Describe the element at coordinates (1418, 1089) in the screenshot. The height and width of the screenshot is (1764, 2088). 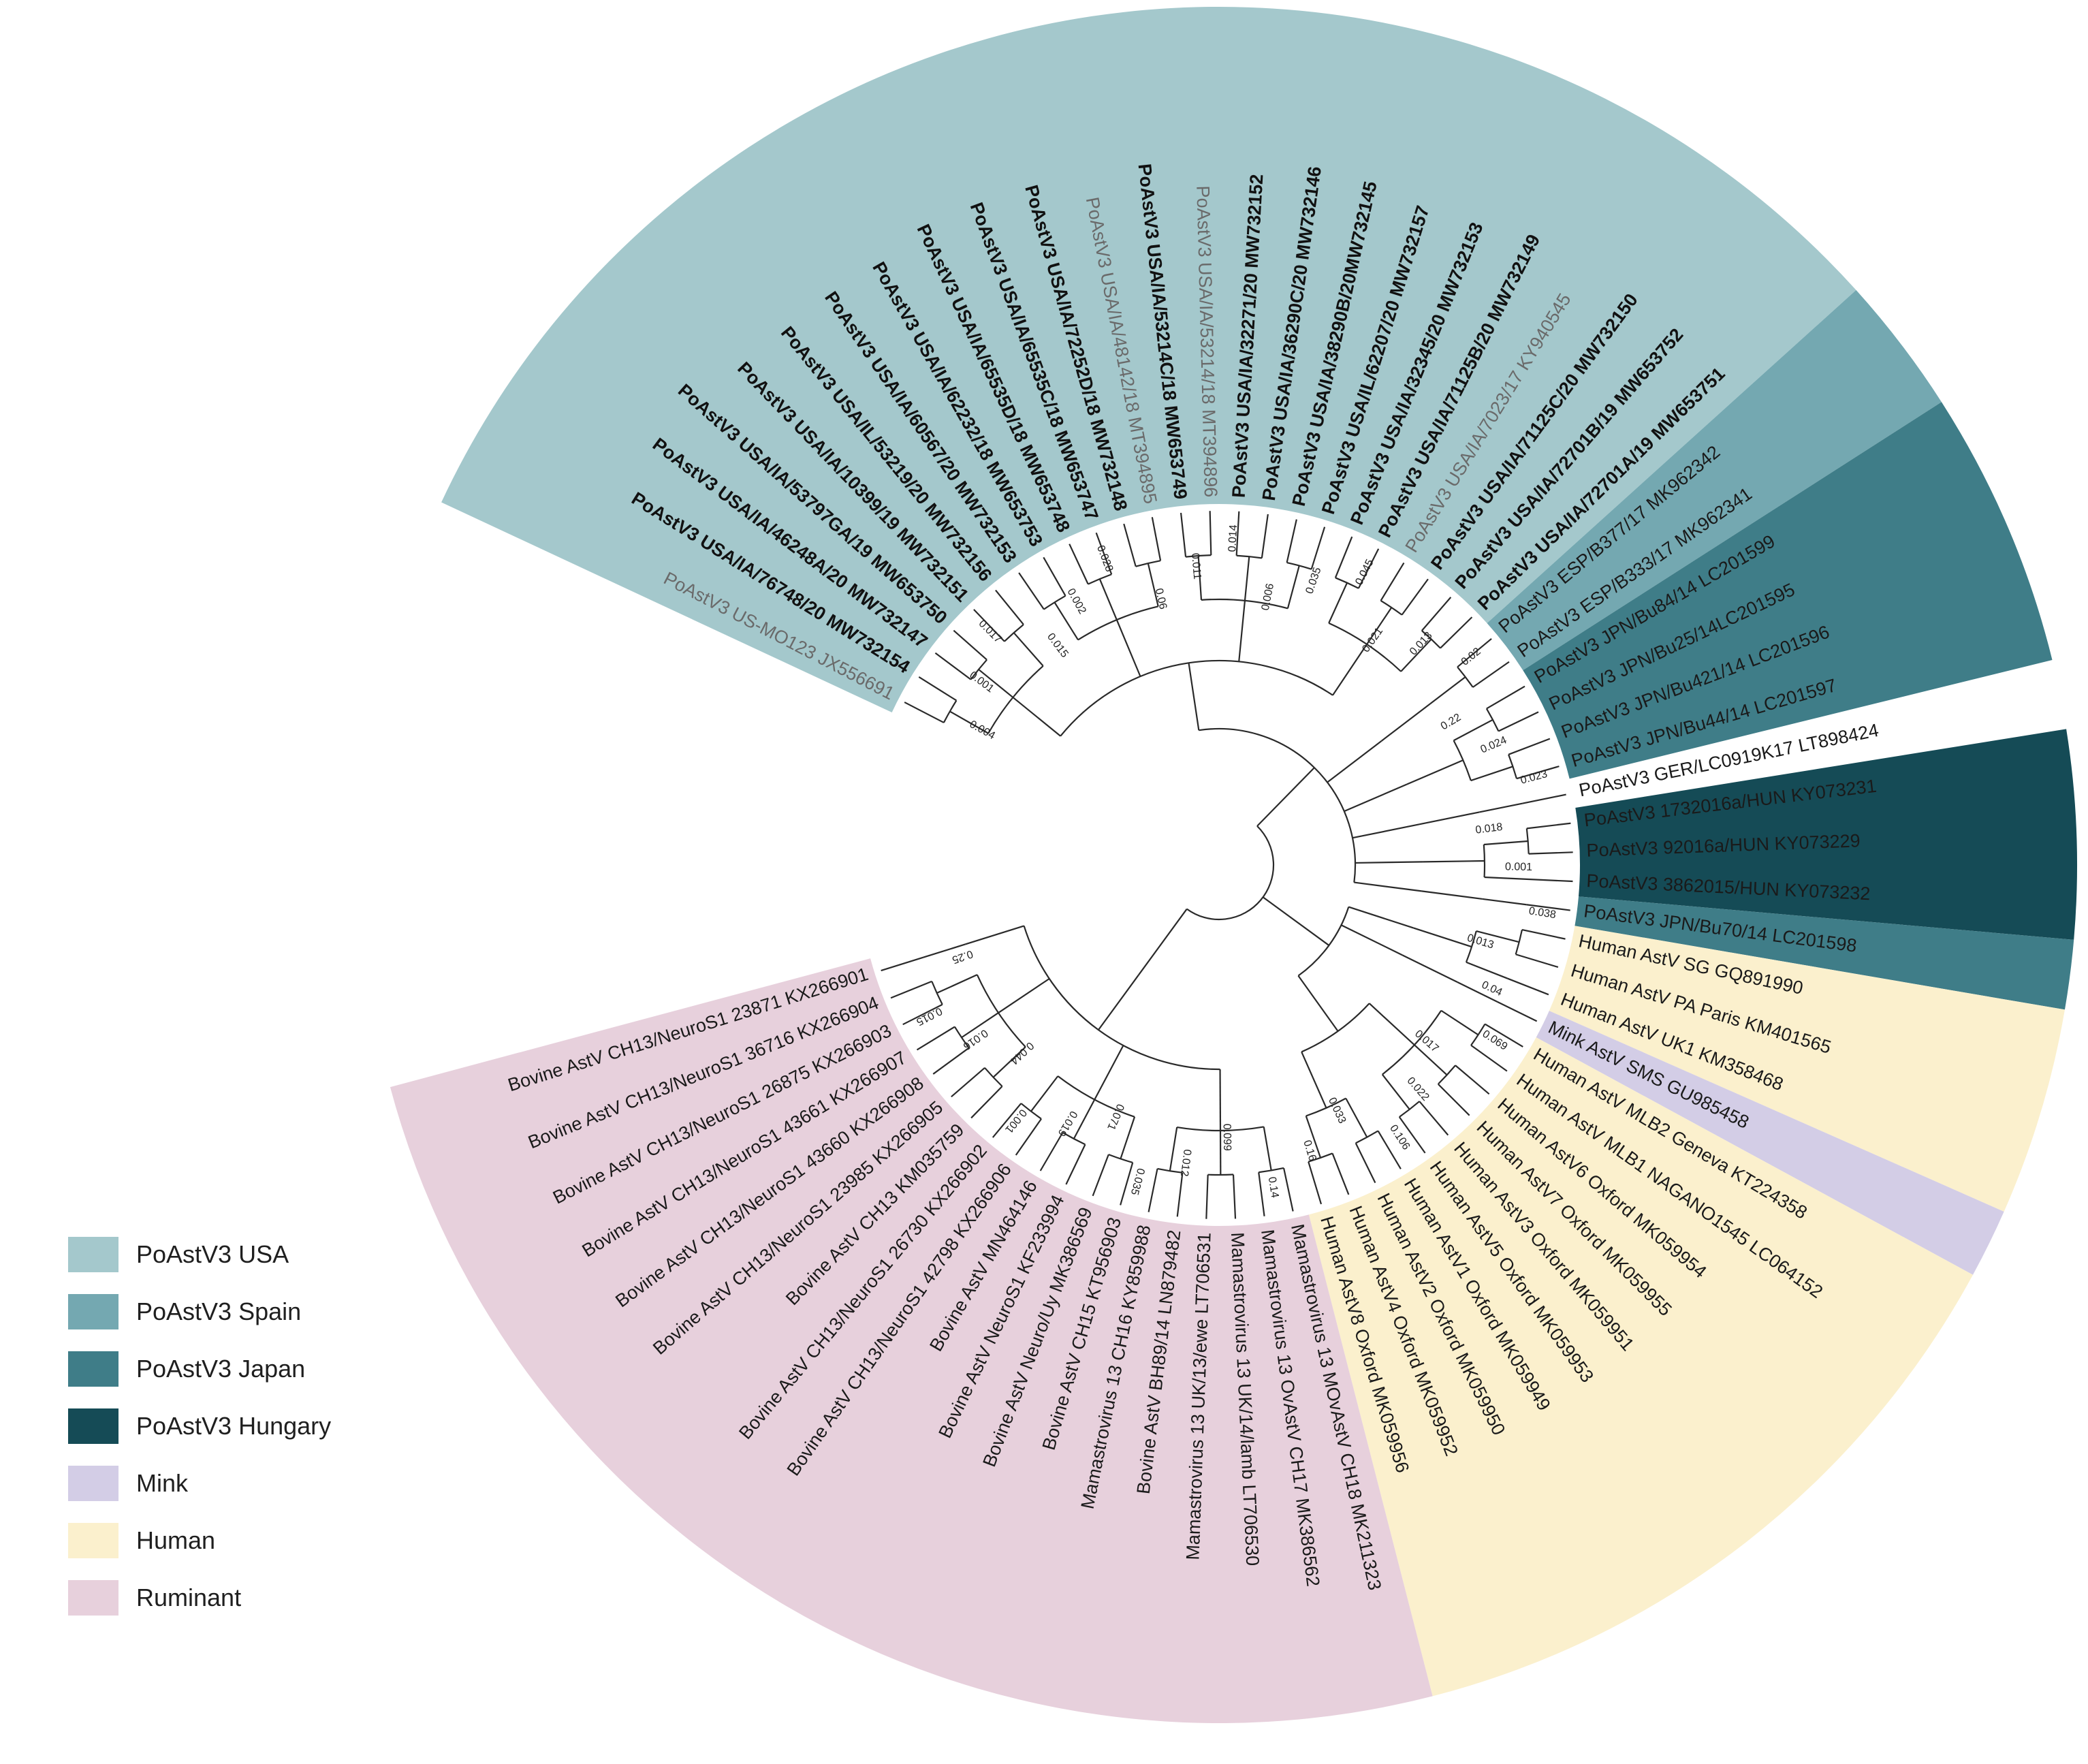
I see `branch-support-label: 0.022` at that location.